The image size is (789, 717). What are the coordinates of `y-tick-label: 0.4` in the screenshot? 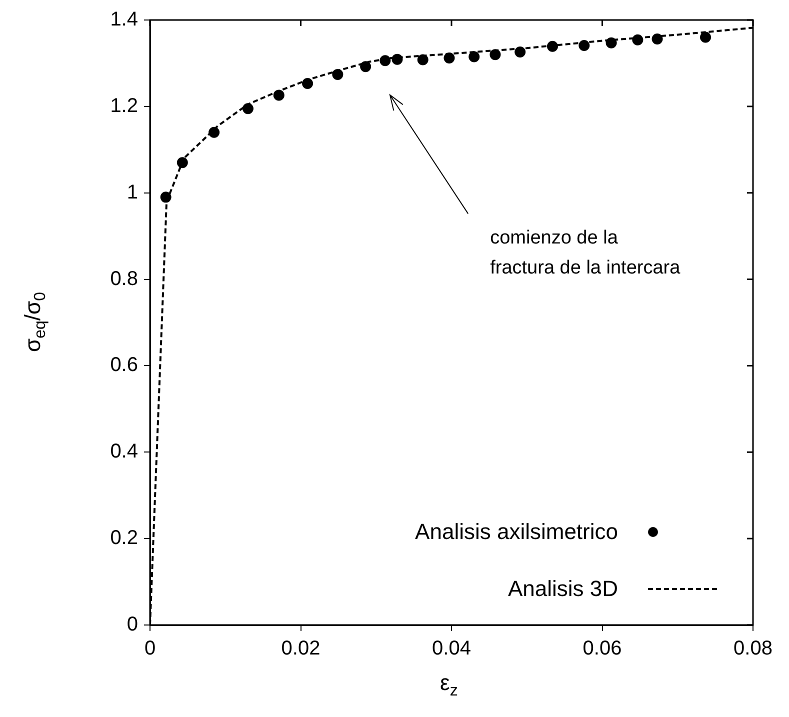 It's located at (124, 451).